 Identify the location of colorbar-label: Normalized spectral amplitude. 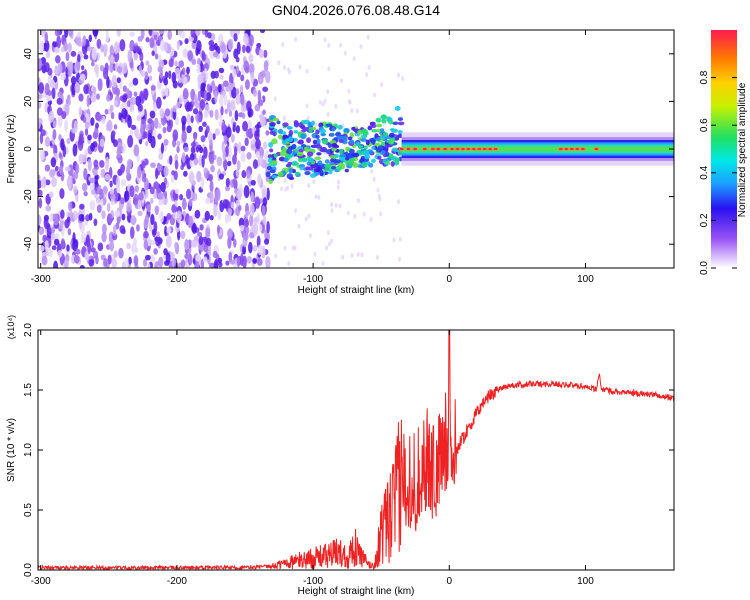
(742, 149).